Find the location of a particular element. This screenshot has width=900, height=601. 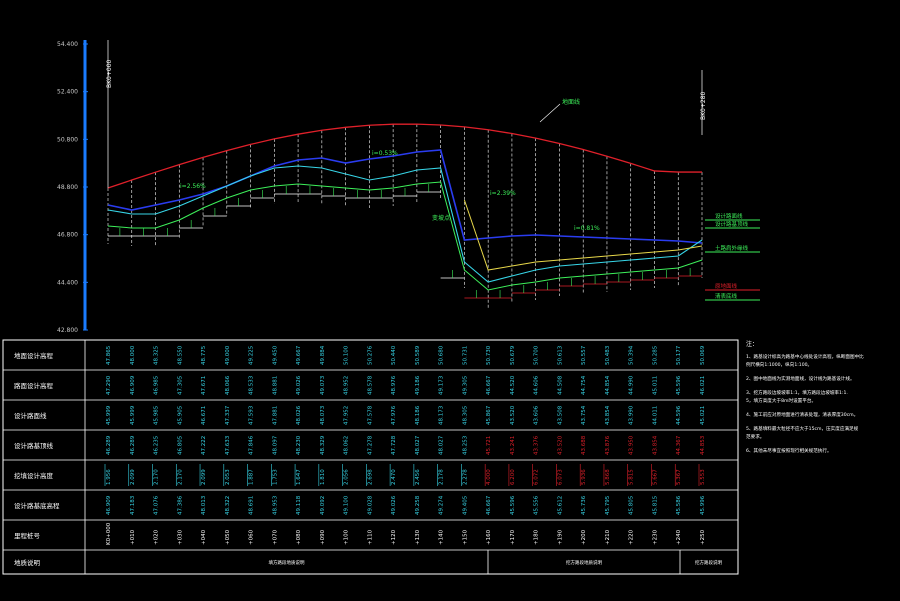

table-cell: +050 is located at coordinates (228, 537).